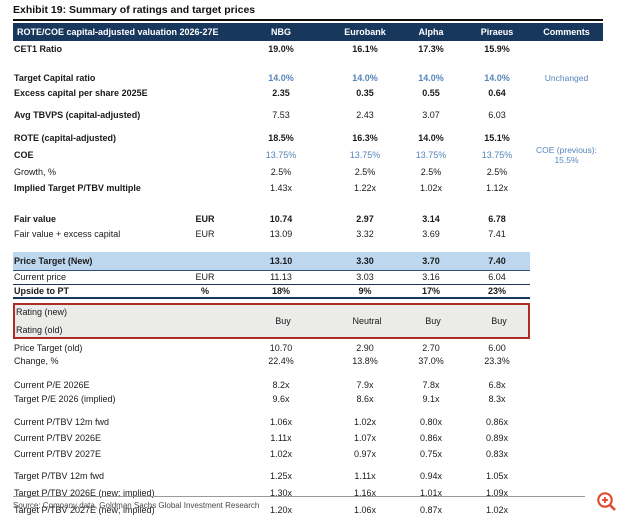 This screenshot has width=624, height=523. Describe the element at coordinates (67, 234) in the screenshot. I see `row-label: Fair value + excess capital` at that location.